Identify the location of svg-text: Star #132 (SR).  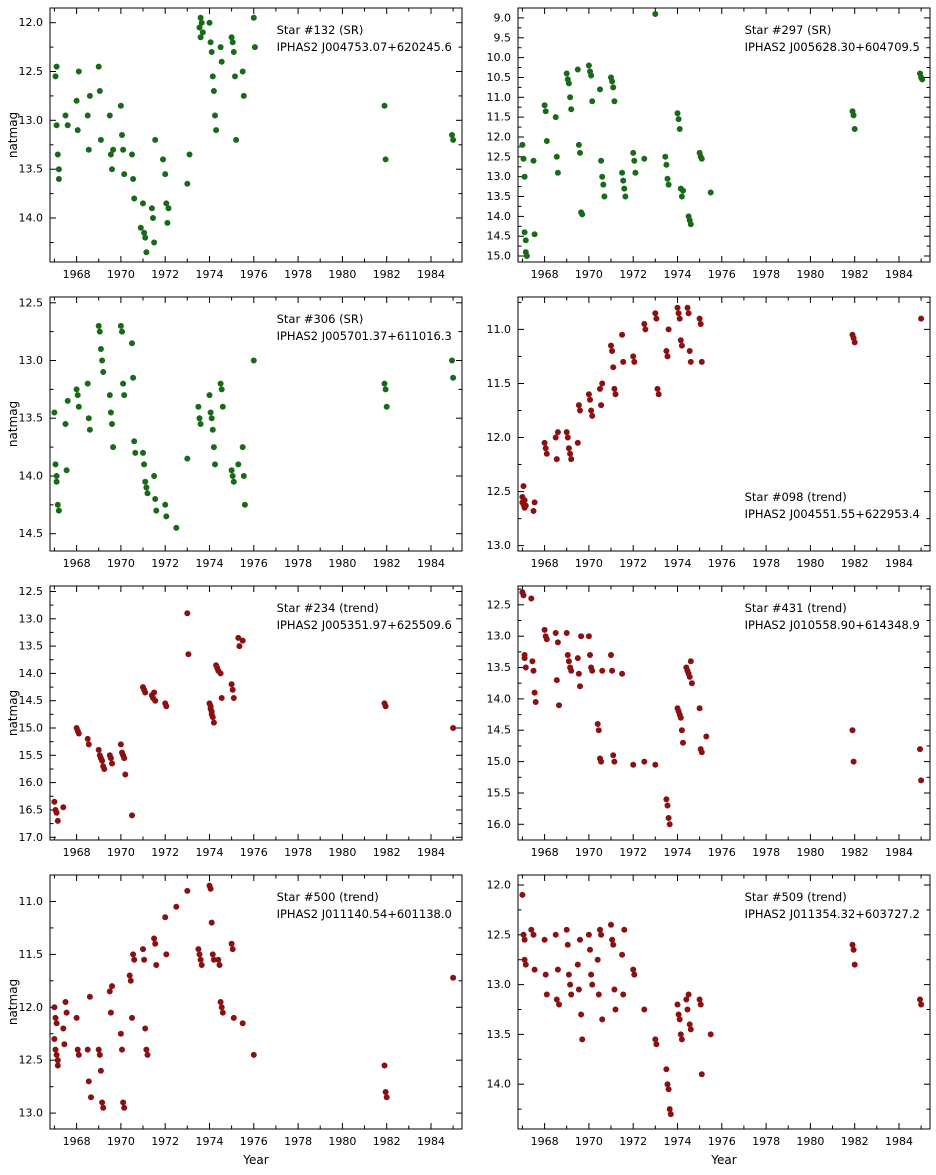
(320, 30).